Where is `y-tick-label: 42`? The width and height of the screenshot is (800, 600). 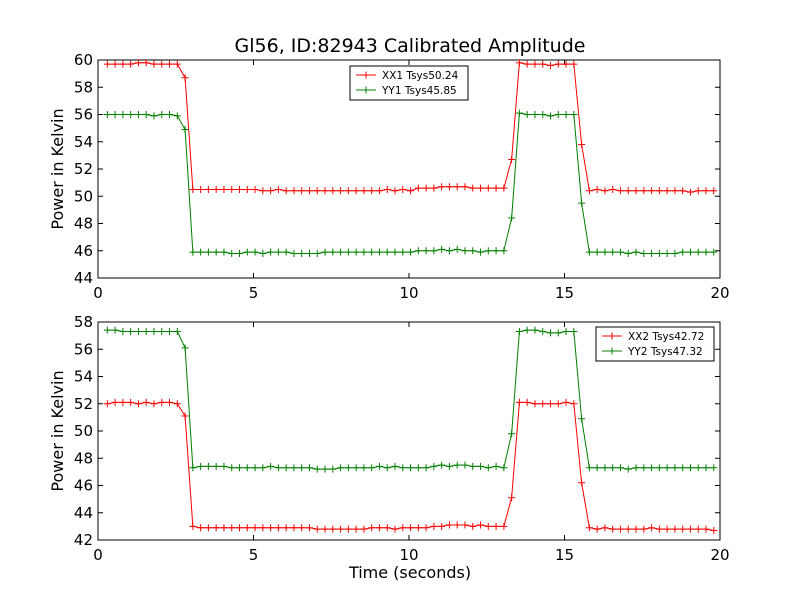
y-tick-label: 42 is located at coordinates (83, 540).